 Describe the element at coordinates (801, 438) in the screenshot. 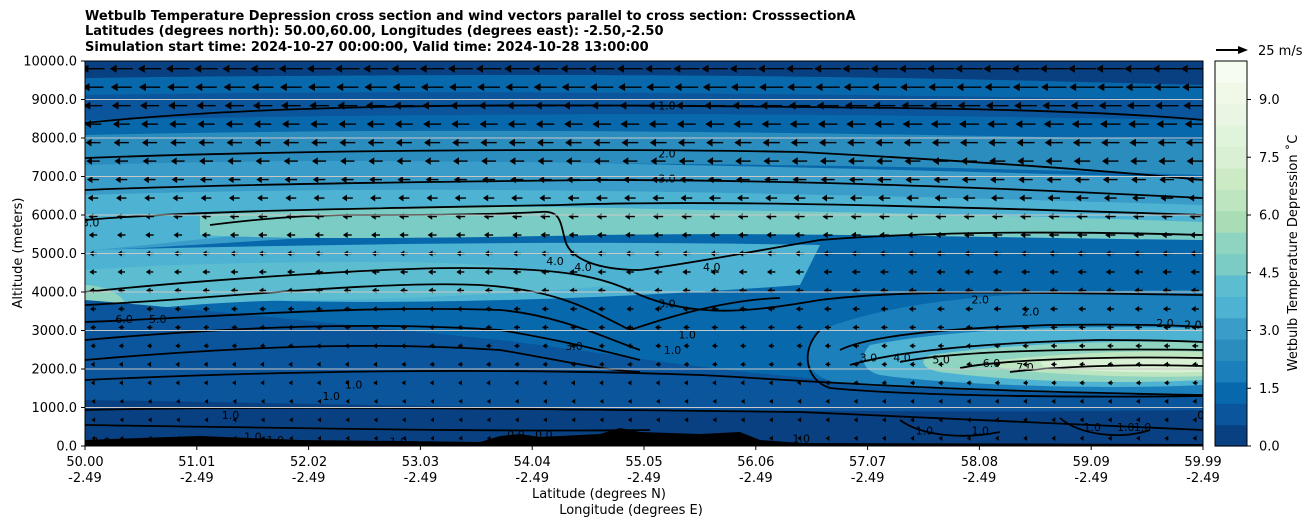

I see `contour-label: 1.0` at that location.